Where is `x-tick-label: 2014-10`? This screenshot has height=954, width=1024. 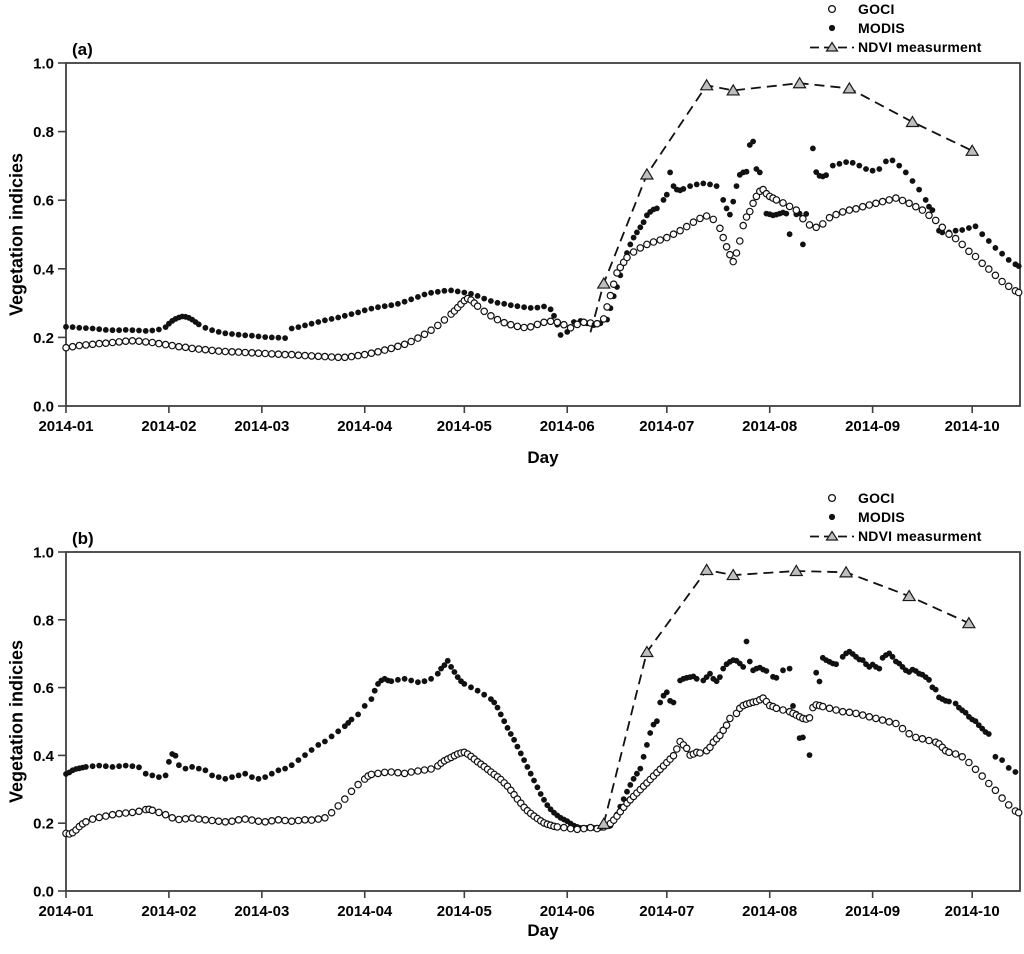 x-tick-label: 2014-10 is located at coordinates (972, 426).